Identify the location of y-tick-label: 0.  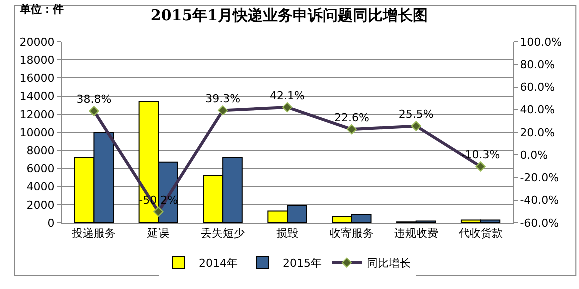
(51, 223).